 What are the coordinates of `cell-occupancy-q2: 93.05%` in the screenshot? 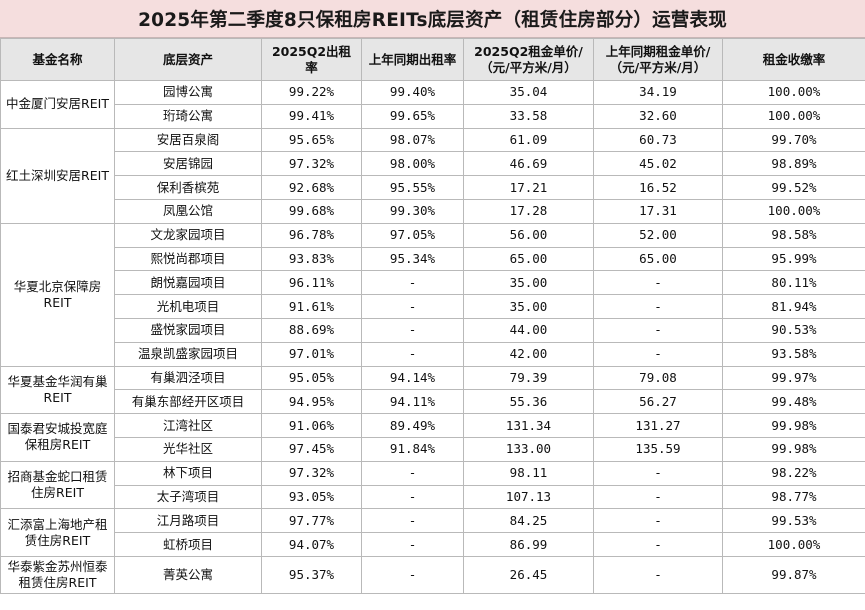 It's located at (311, 497).